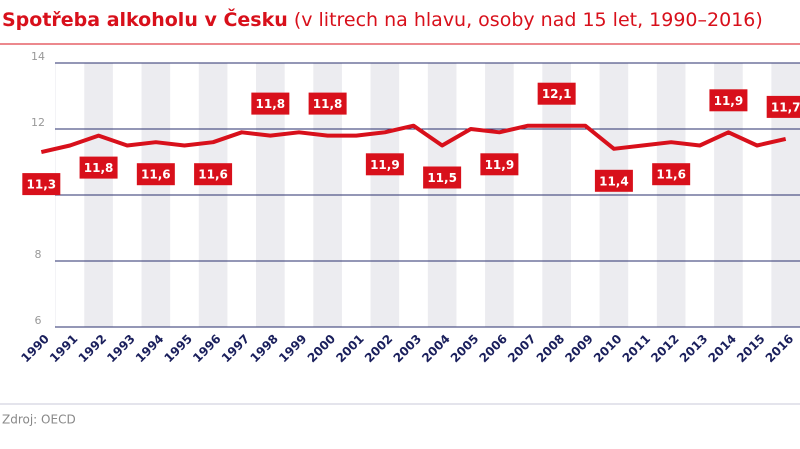 Image resolution: width=800 pixels, height=449 pixels. I want to click on x-tick-label: 1999, so click(293, 349).